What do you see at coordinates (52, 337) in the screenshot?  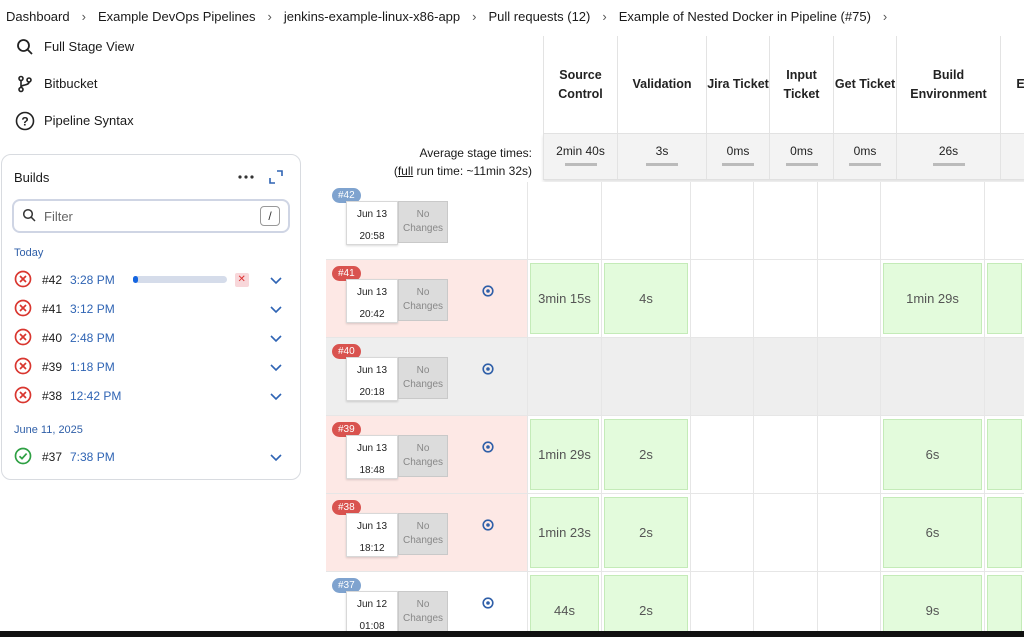 I see `build-number: #40` at bounding box center [52, 337].